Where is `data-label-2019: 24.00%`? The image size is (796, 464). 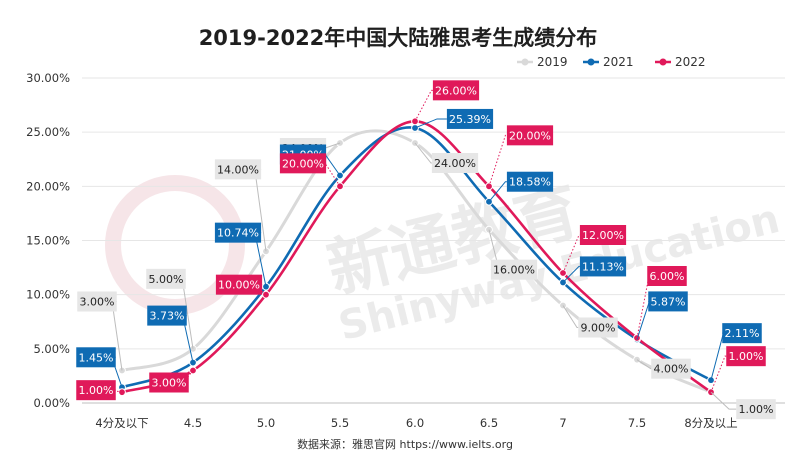 data-label-2019: 24.00% is located at coordinates (455, 163).